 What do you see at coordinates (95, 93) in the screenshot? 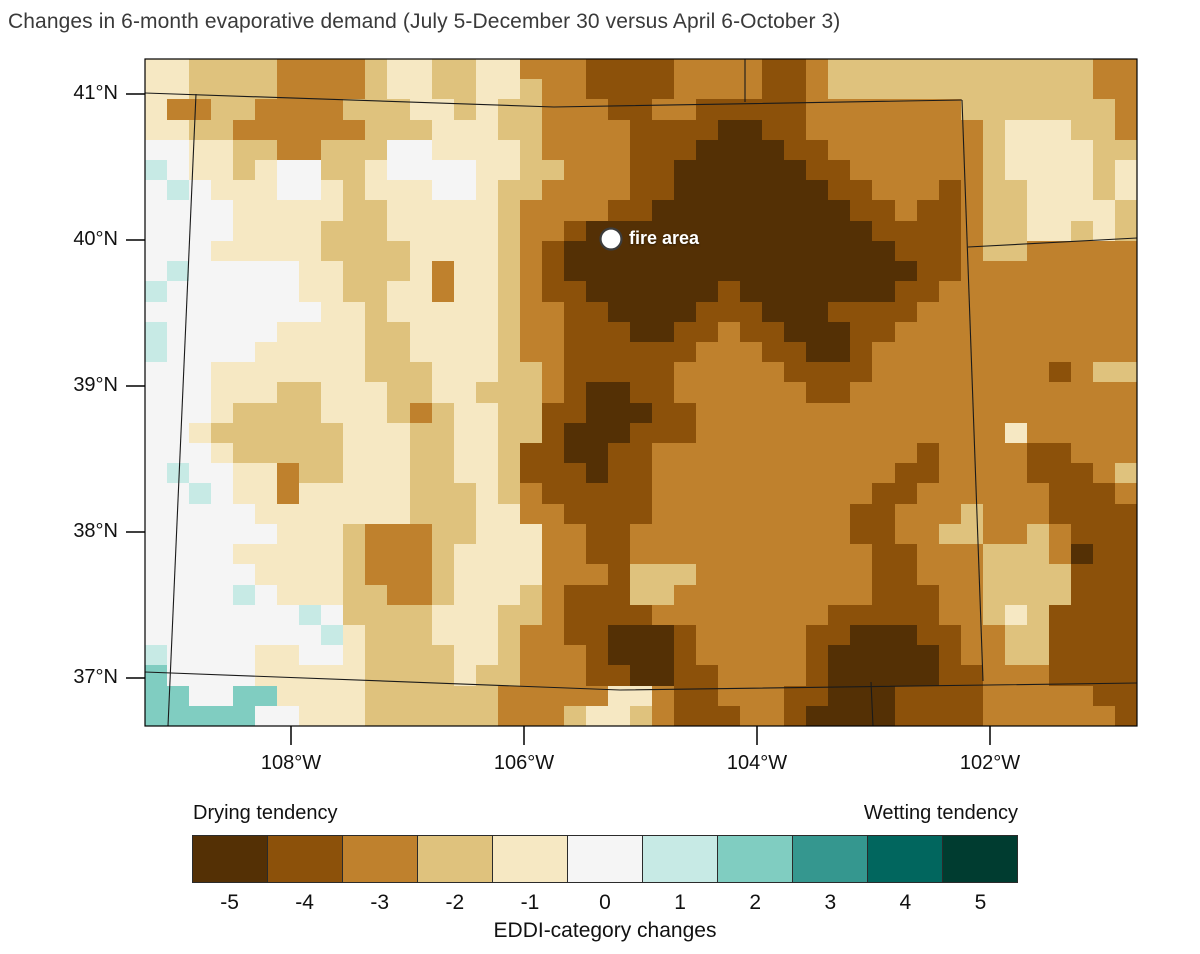
I see `lat-tick-label: 41°N` at bounding box center [95, 93].